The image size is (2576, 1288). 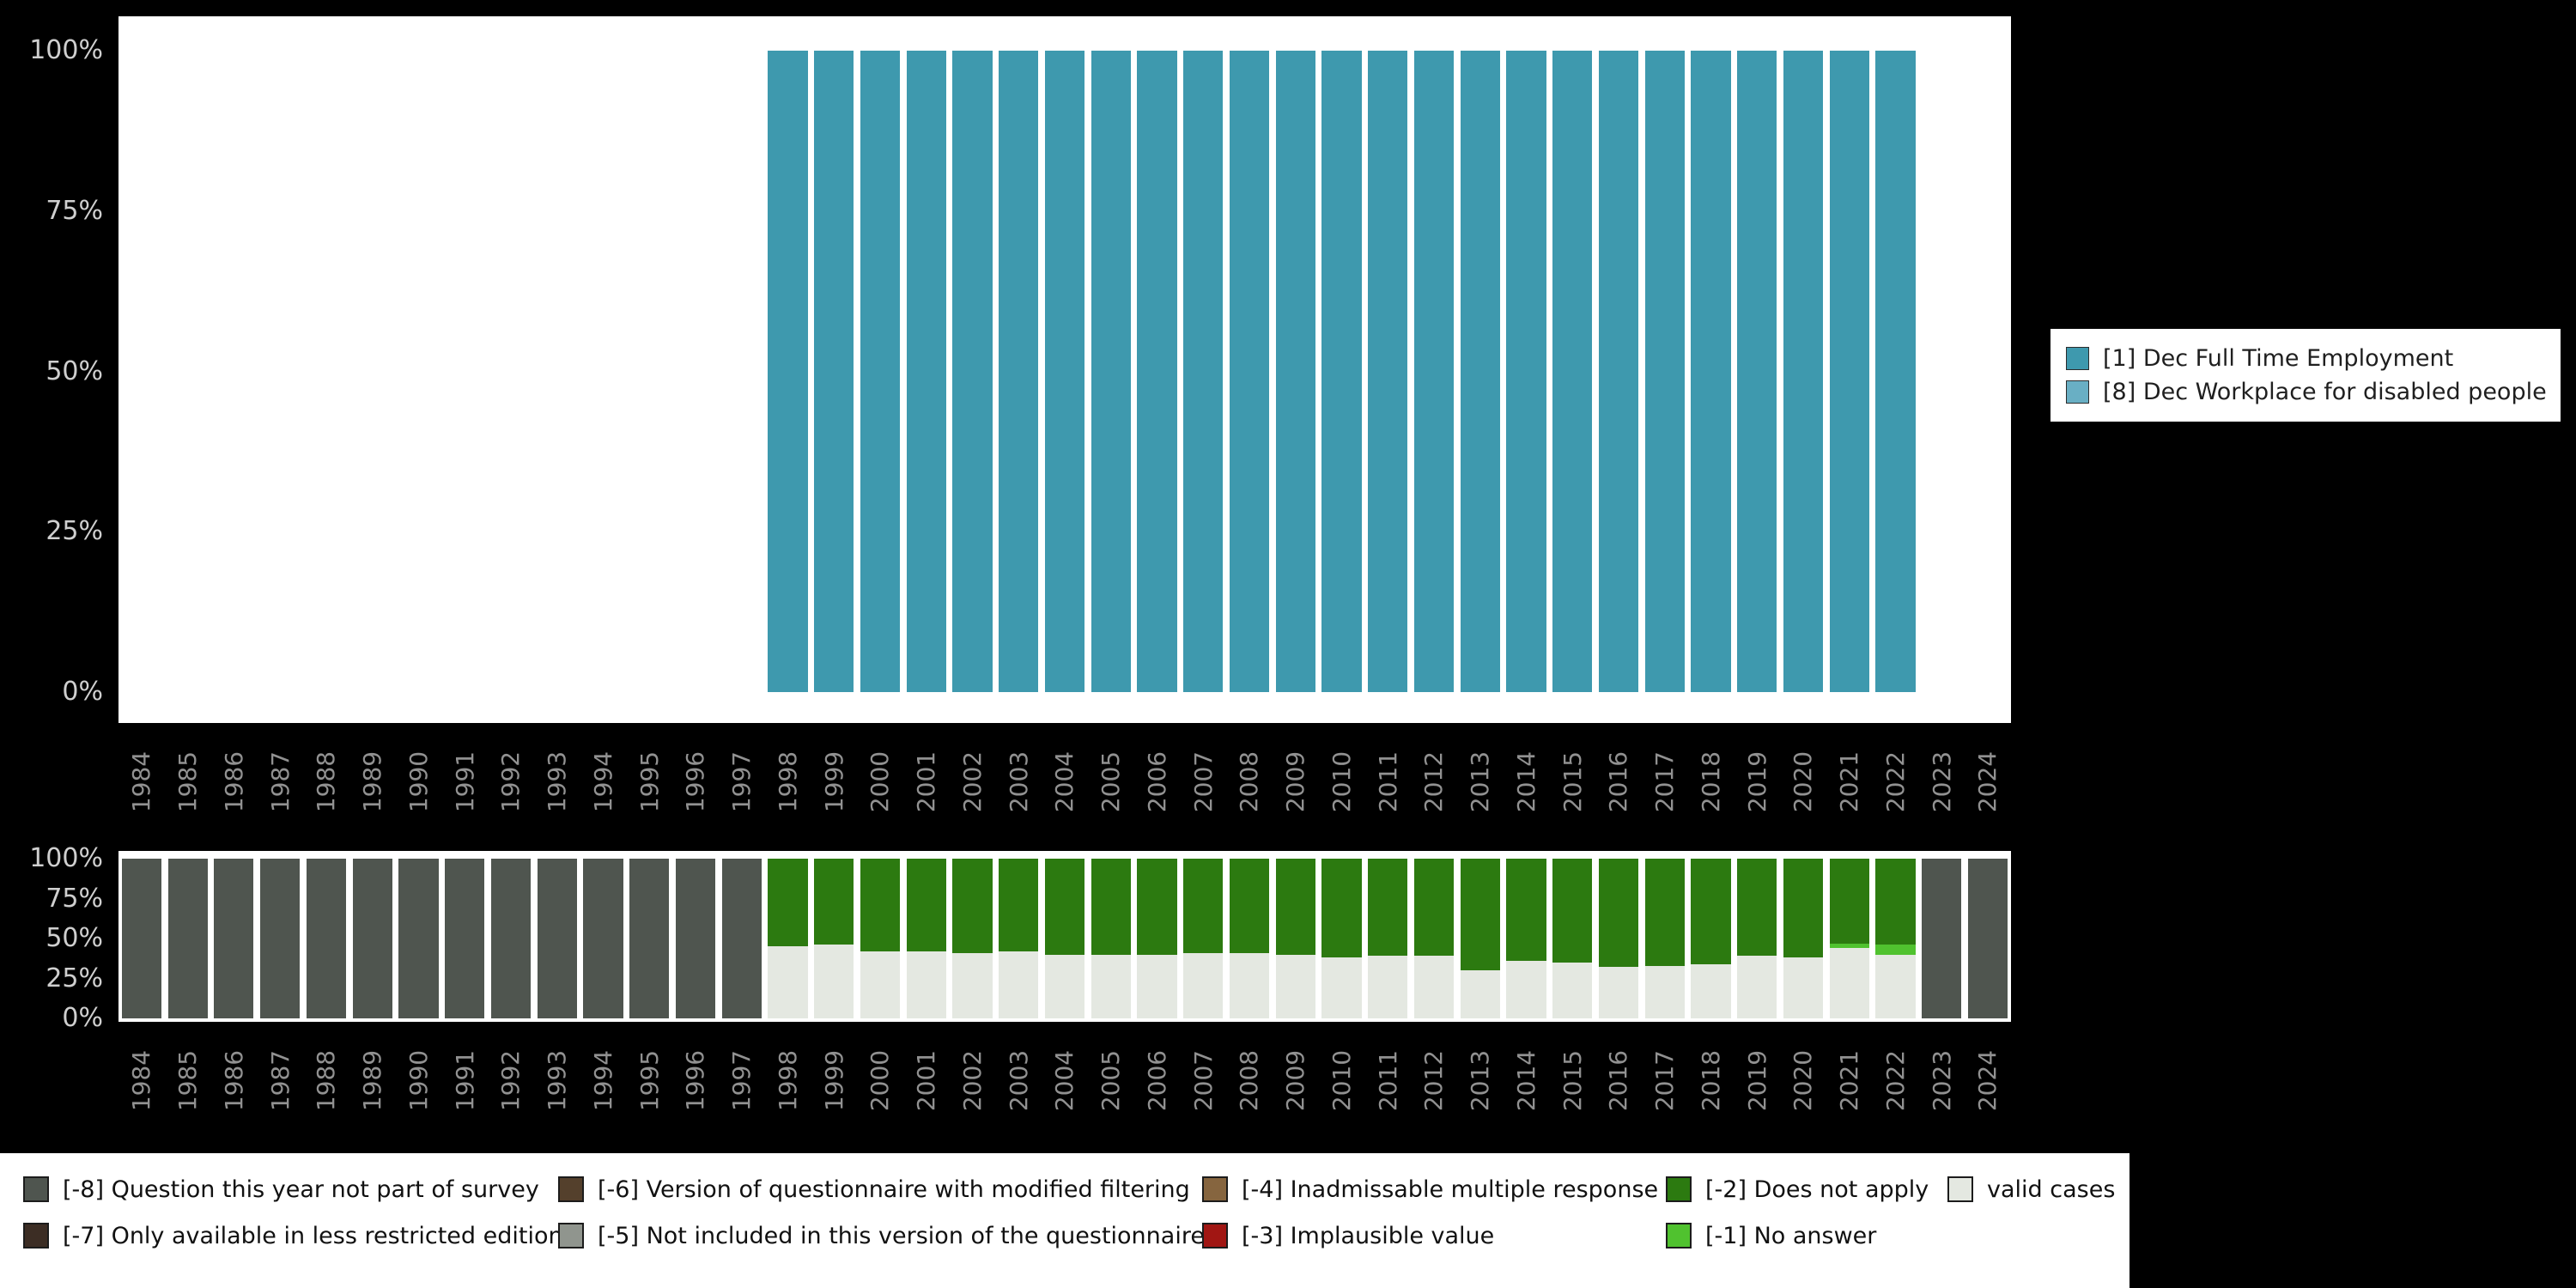 I want to click on year-label: 2001, so click(x=926, y=781).